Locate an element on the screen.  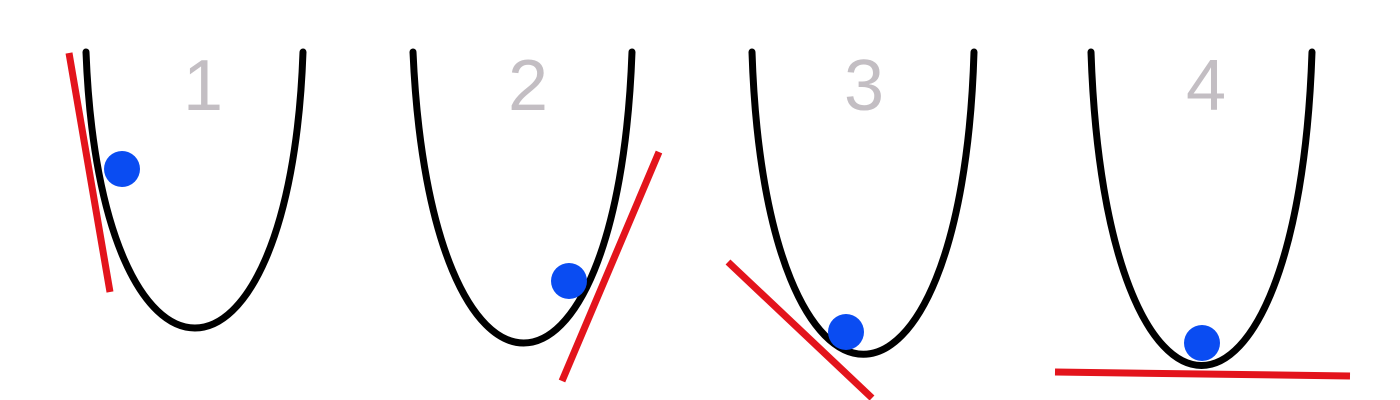
step-number-2: 2 is located at coordinates (528, 86).